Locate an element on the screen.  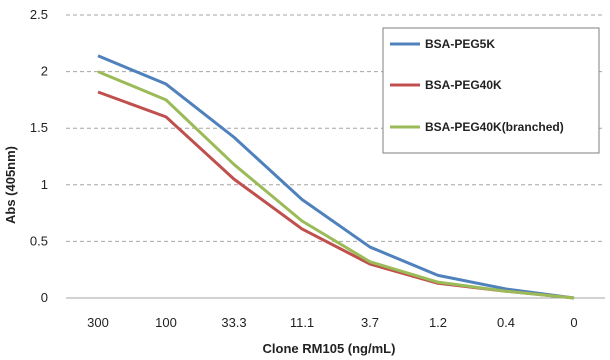
x-tick-label: 3.7 is located at coordinates (370, 322).